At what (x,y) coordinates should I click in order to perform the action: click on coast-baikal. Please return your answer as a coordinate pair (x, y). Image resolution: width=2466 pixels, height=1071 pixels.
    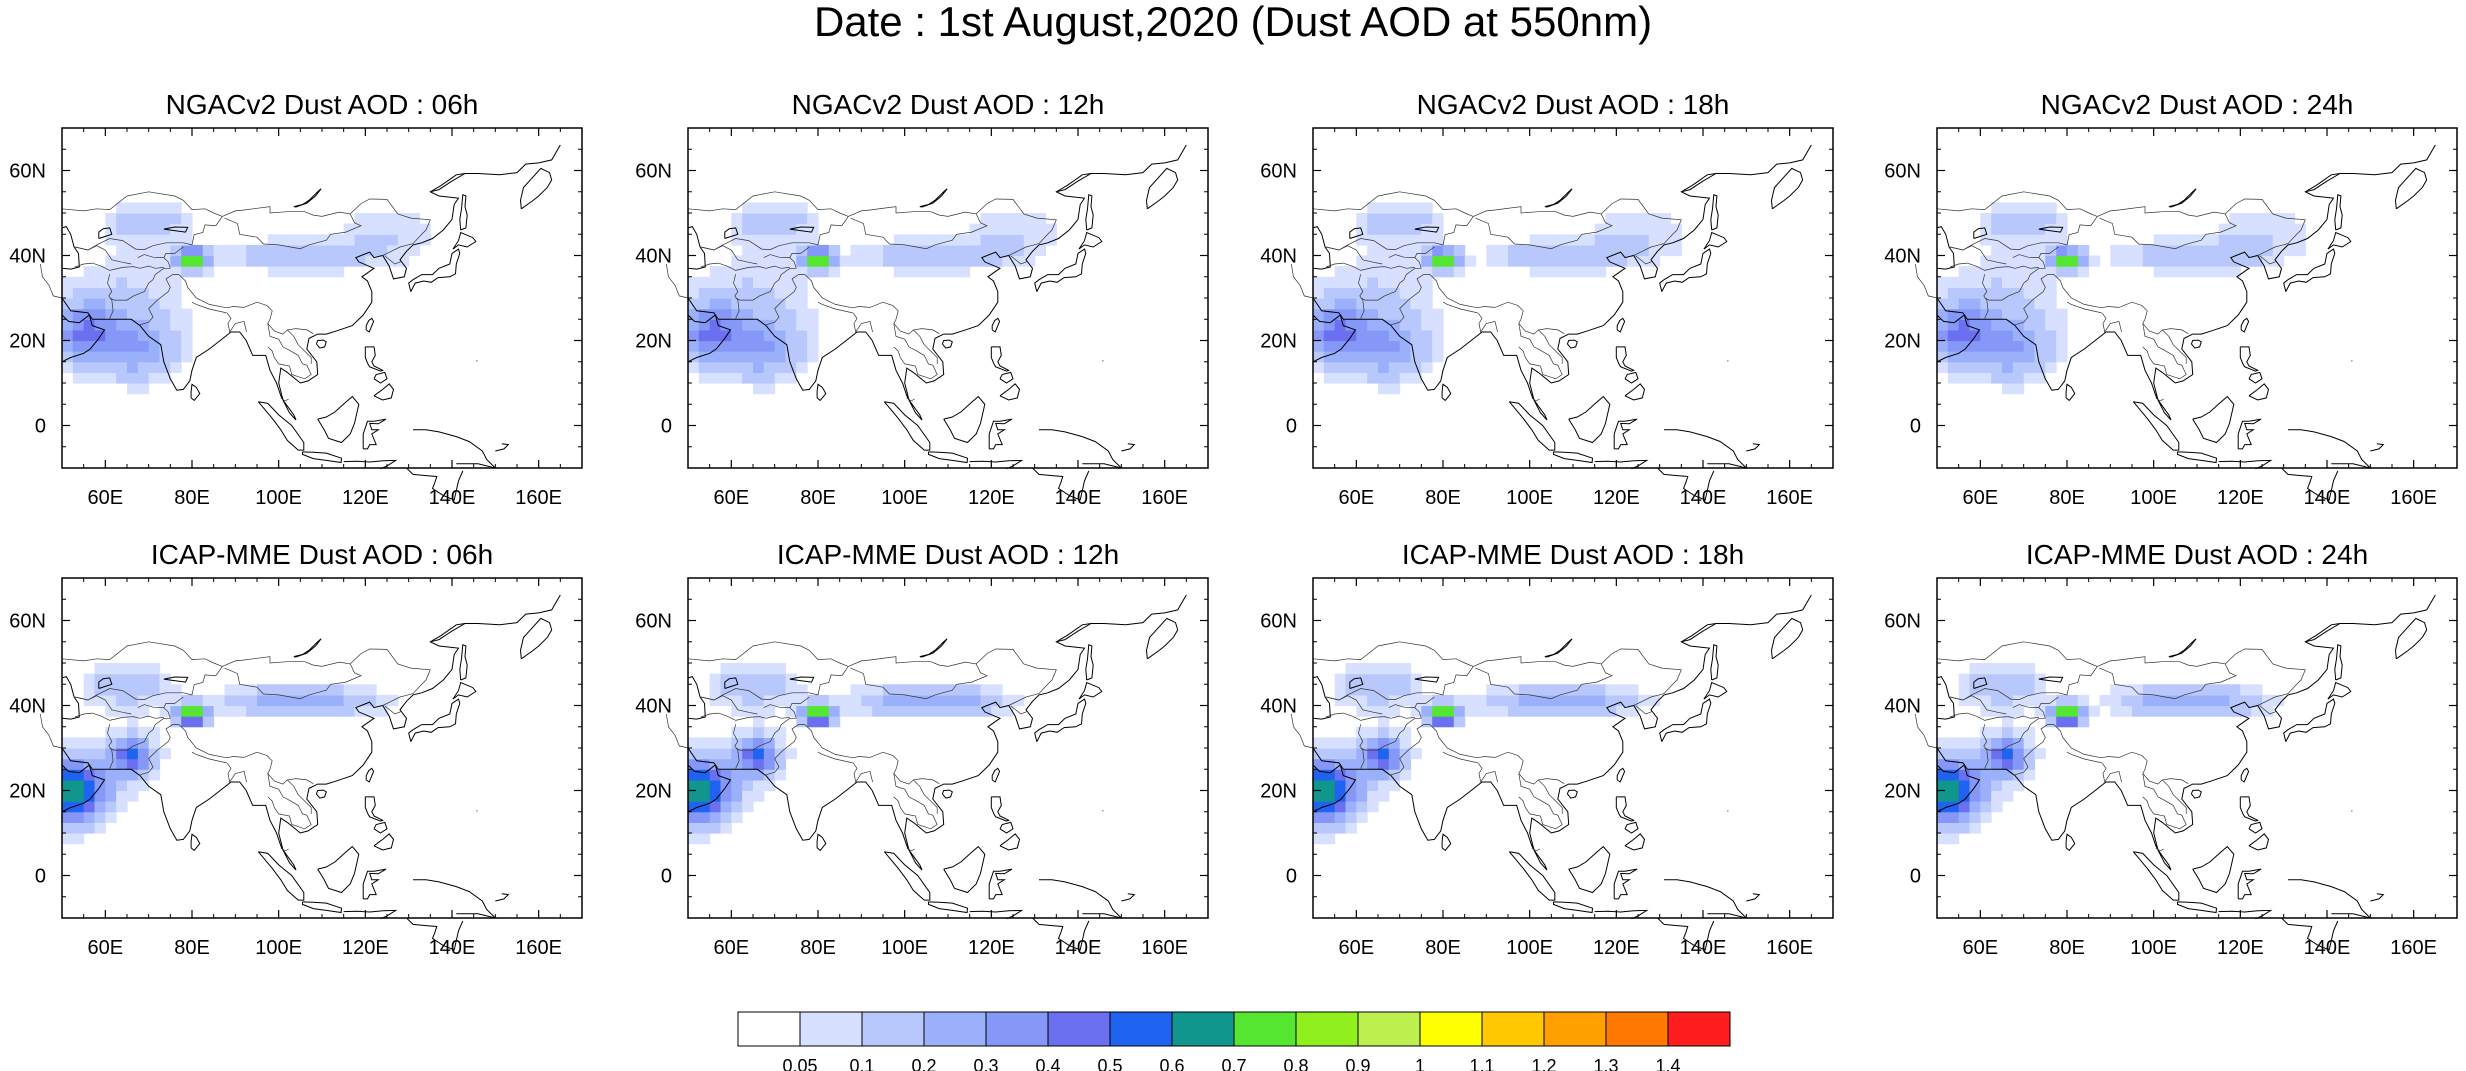
    Looking at the image, I should click on (307, 198).